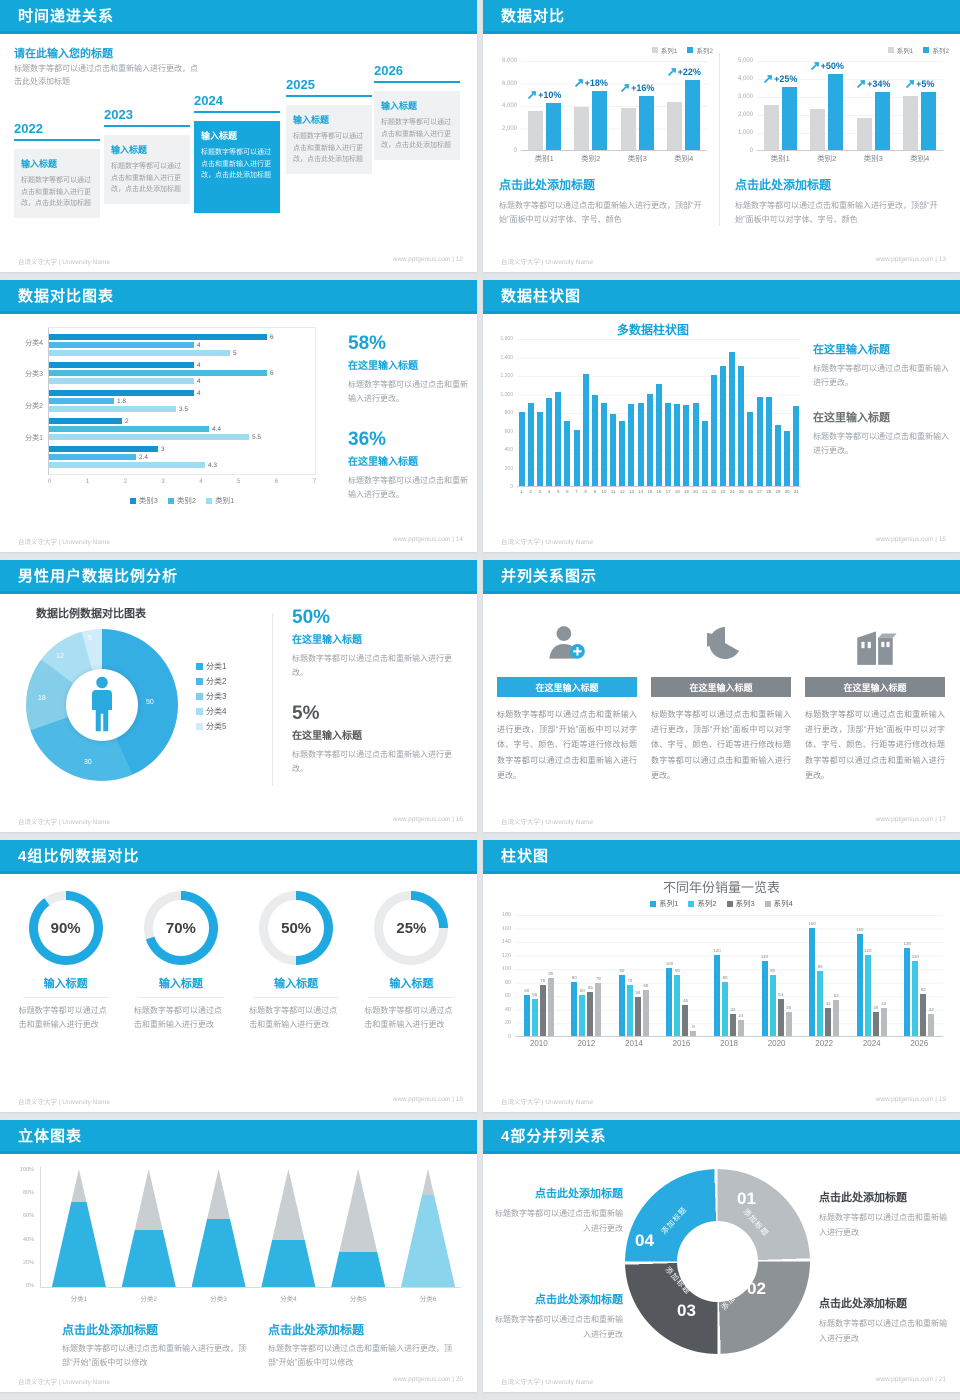 This screenshot has width=960, height=1400. What do you see at coordinates (721, 17) in the screenshot?
I see `slide-header: 数据对比` at bounding box center [721, 17].